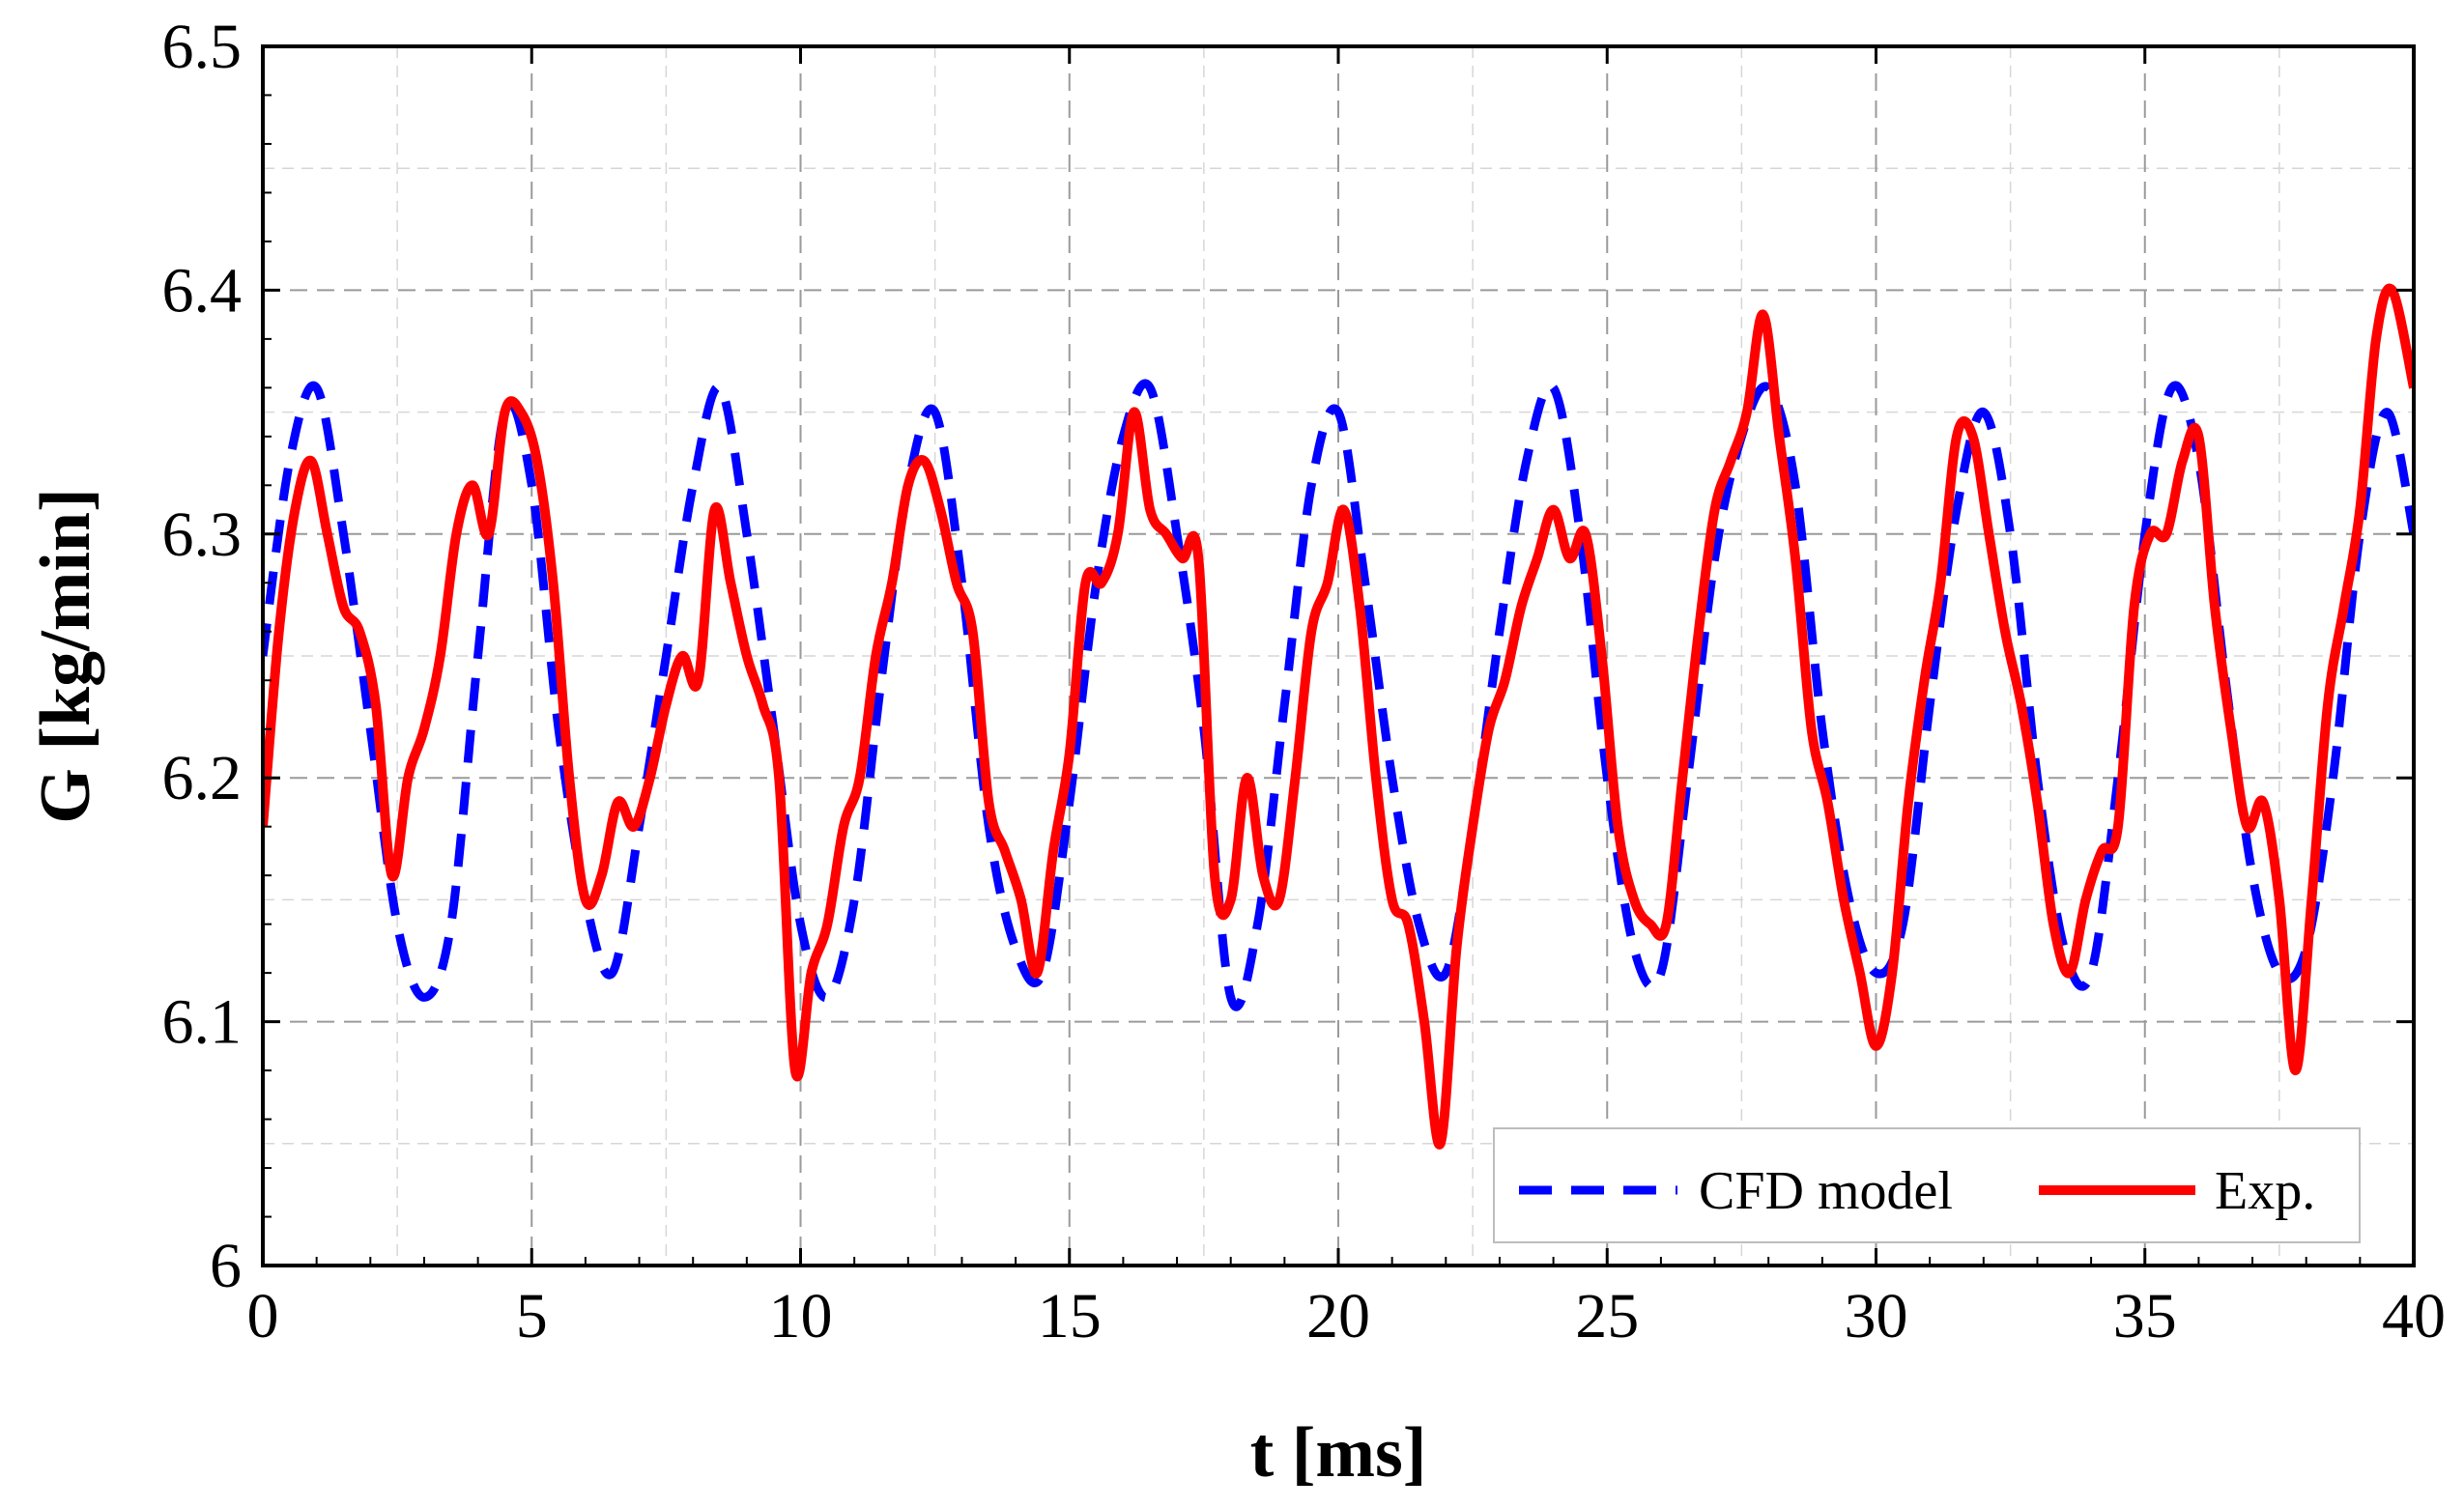 This screenshot has width=2464, height=1508. I want to click on x-axis-title: t [ms], so click(1338, 1453).